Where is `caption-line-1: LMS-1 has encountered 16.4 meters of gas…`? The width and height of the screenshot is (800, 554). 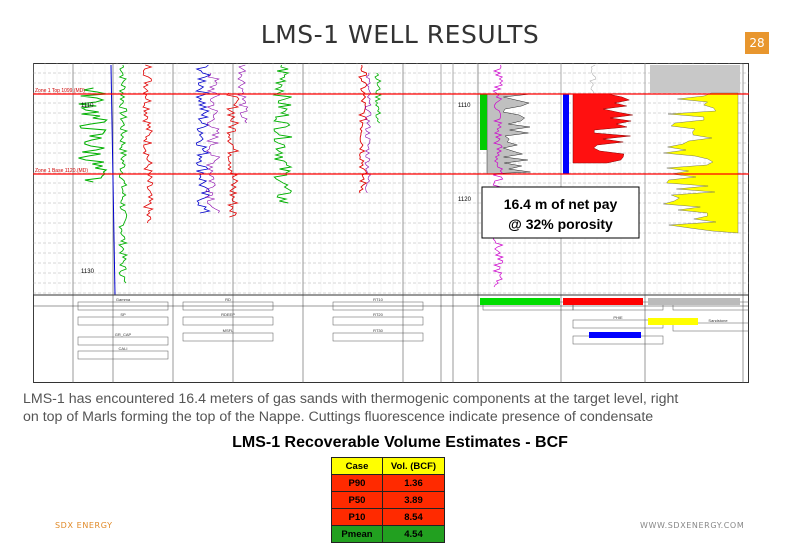 caption-line-1: LMS-1 has encountered 16.4 meters of gas… is located at coordinates (351, 399).